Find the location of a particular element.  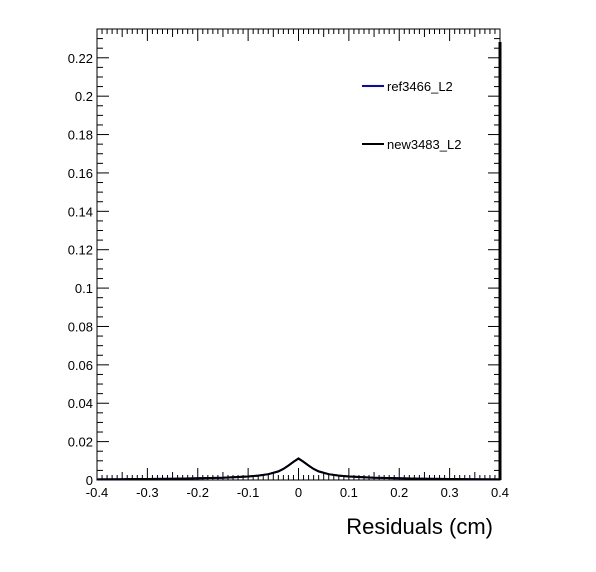

x-tick-label: 0.1 is located at coordinates (349, 492).